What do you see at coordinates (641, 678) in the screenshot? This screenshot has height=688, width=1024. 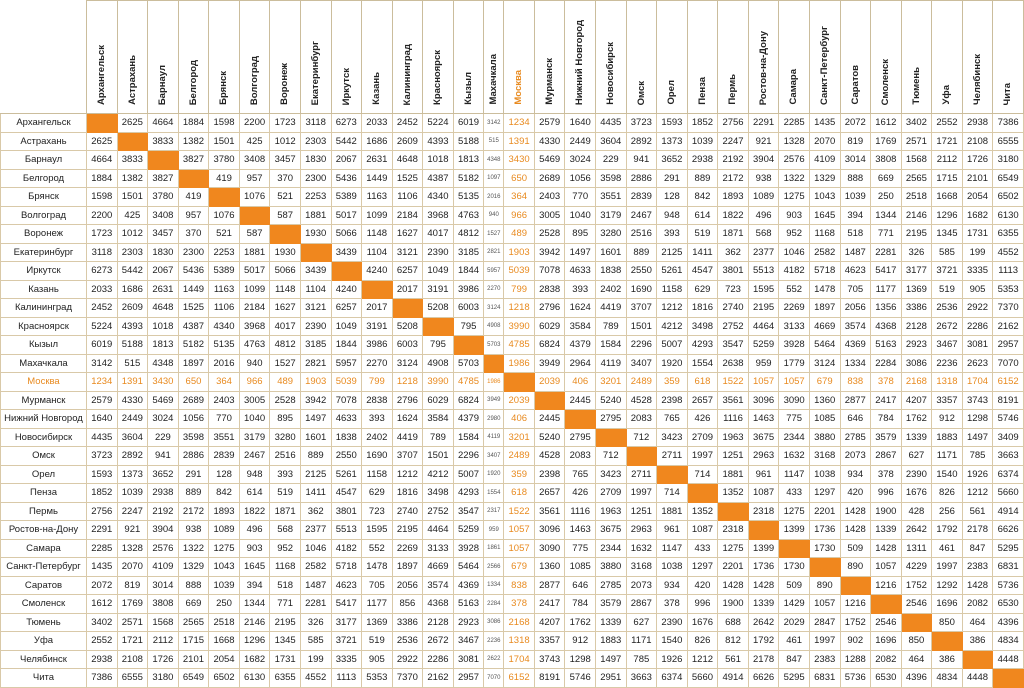 I see `distance-cell: 3663` at bounding box center [641, 678].